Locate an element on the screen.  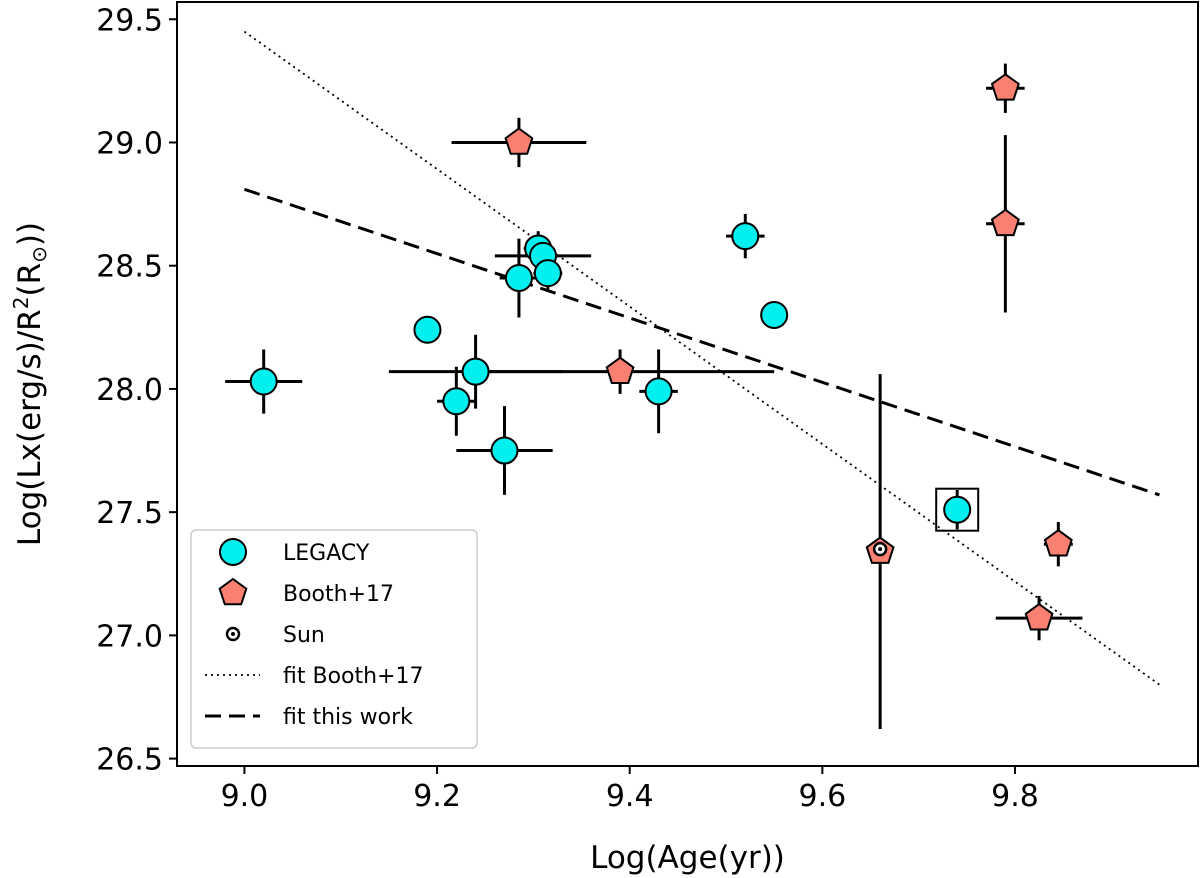
legend-marker-circle is located at coordinates (233, 552).